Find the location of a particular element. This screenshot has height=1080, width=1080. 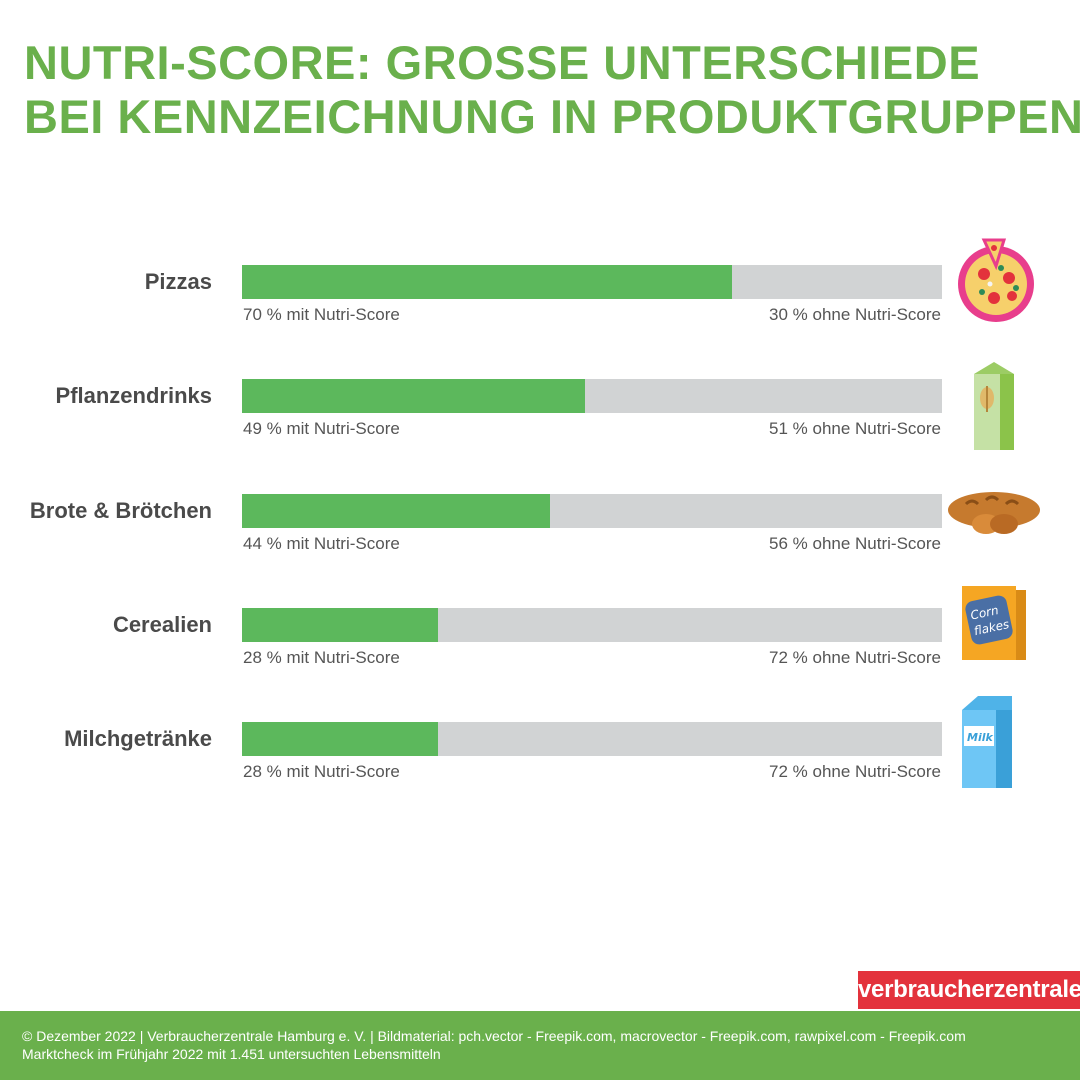

data-label-mit: 44 % mit Nutri-Score is located at coordinates (321, 543).